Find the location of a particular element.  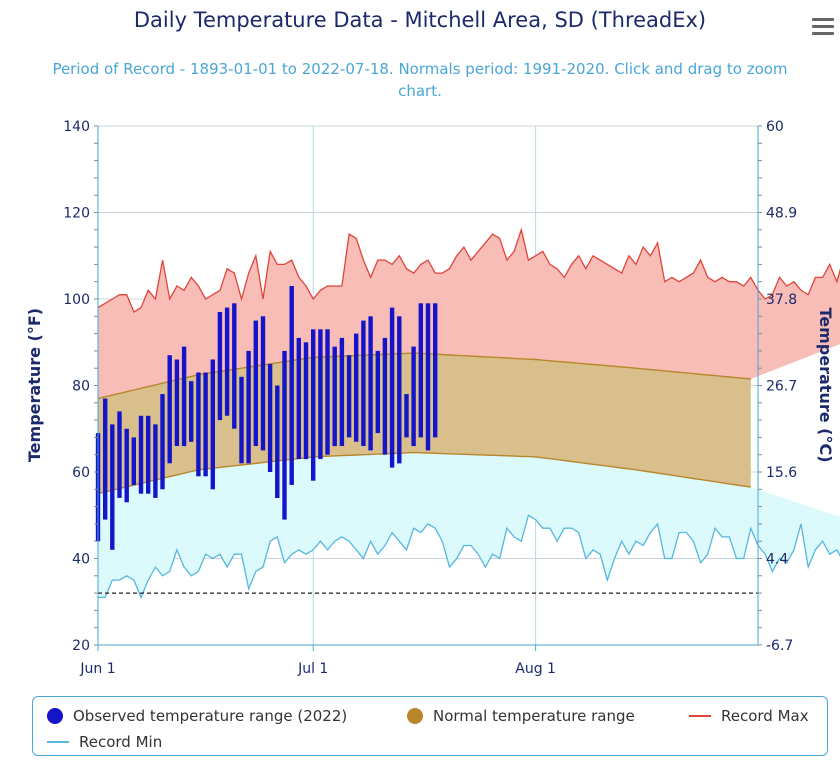

legend-item-observed: Observed temperature range (2022) is located at coordinates (197, 716).